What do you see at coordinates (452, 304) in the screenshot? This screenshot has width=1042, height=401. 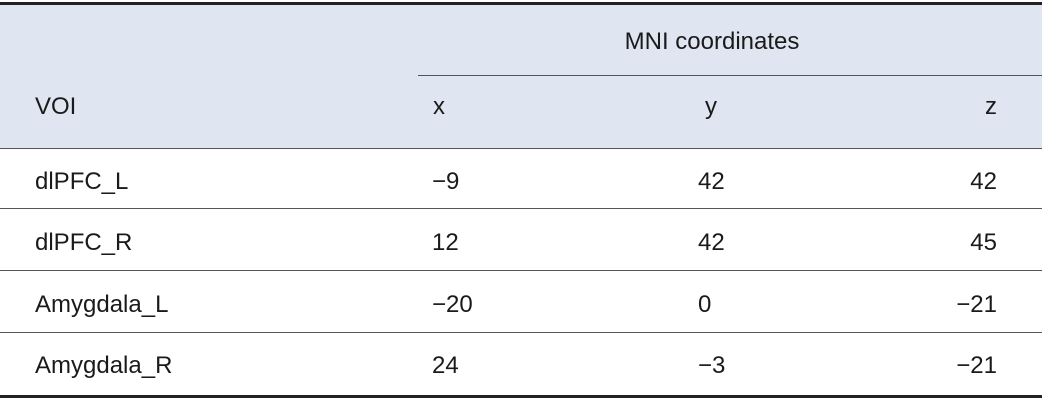 I see `cell: −20` at bounding box center [452, 304].